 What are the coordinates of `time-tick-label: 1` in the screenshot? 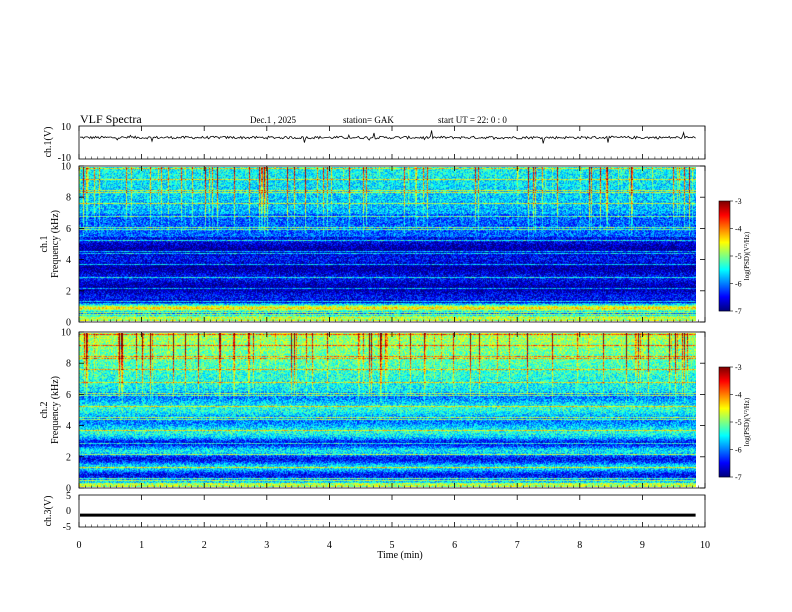 It's located at (141, 545).